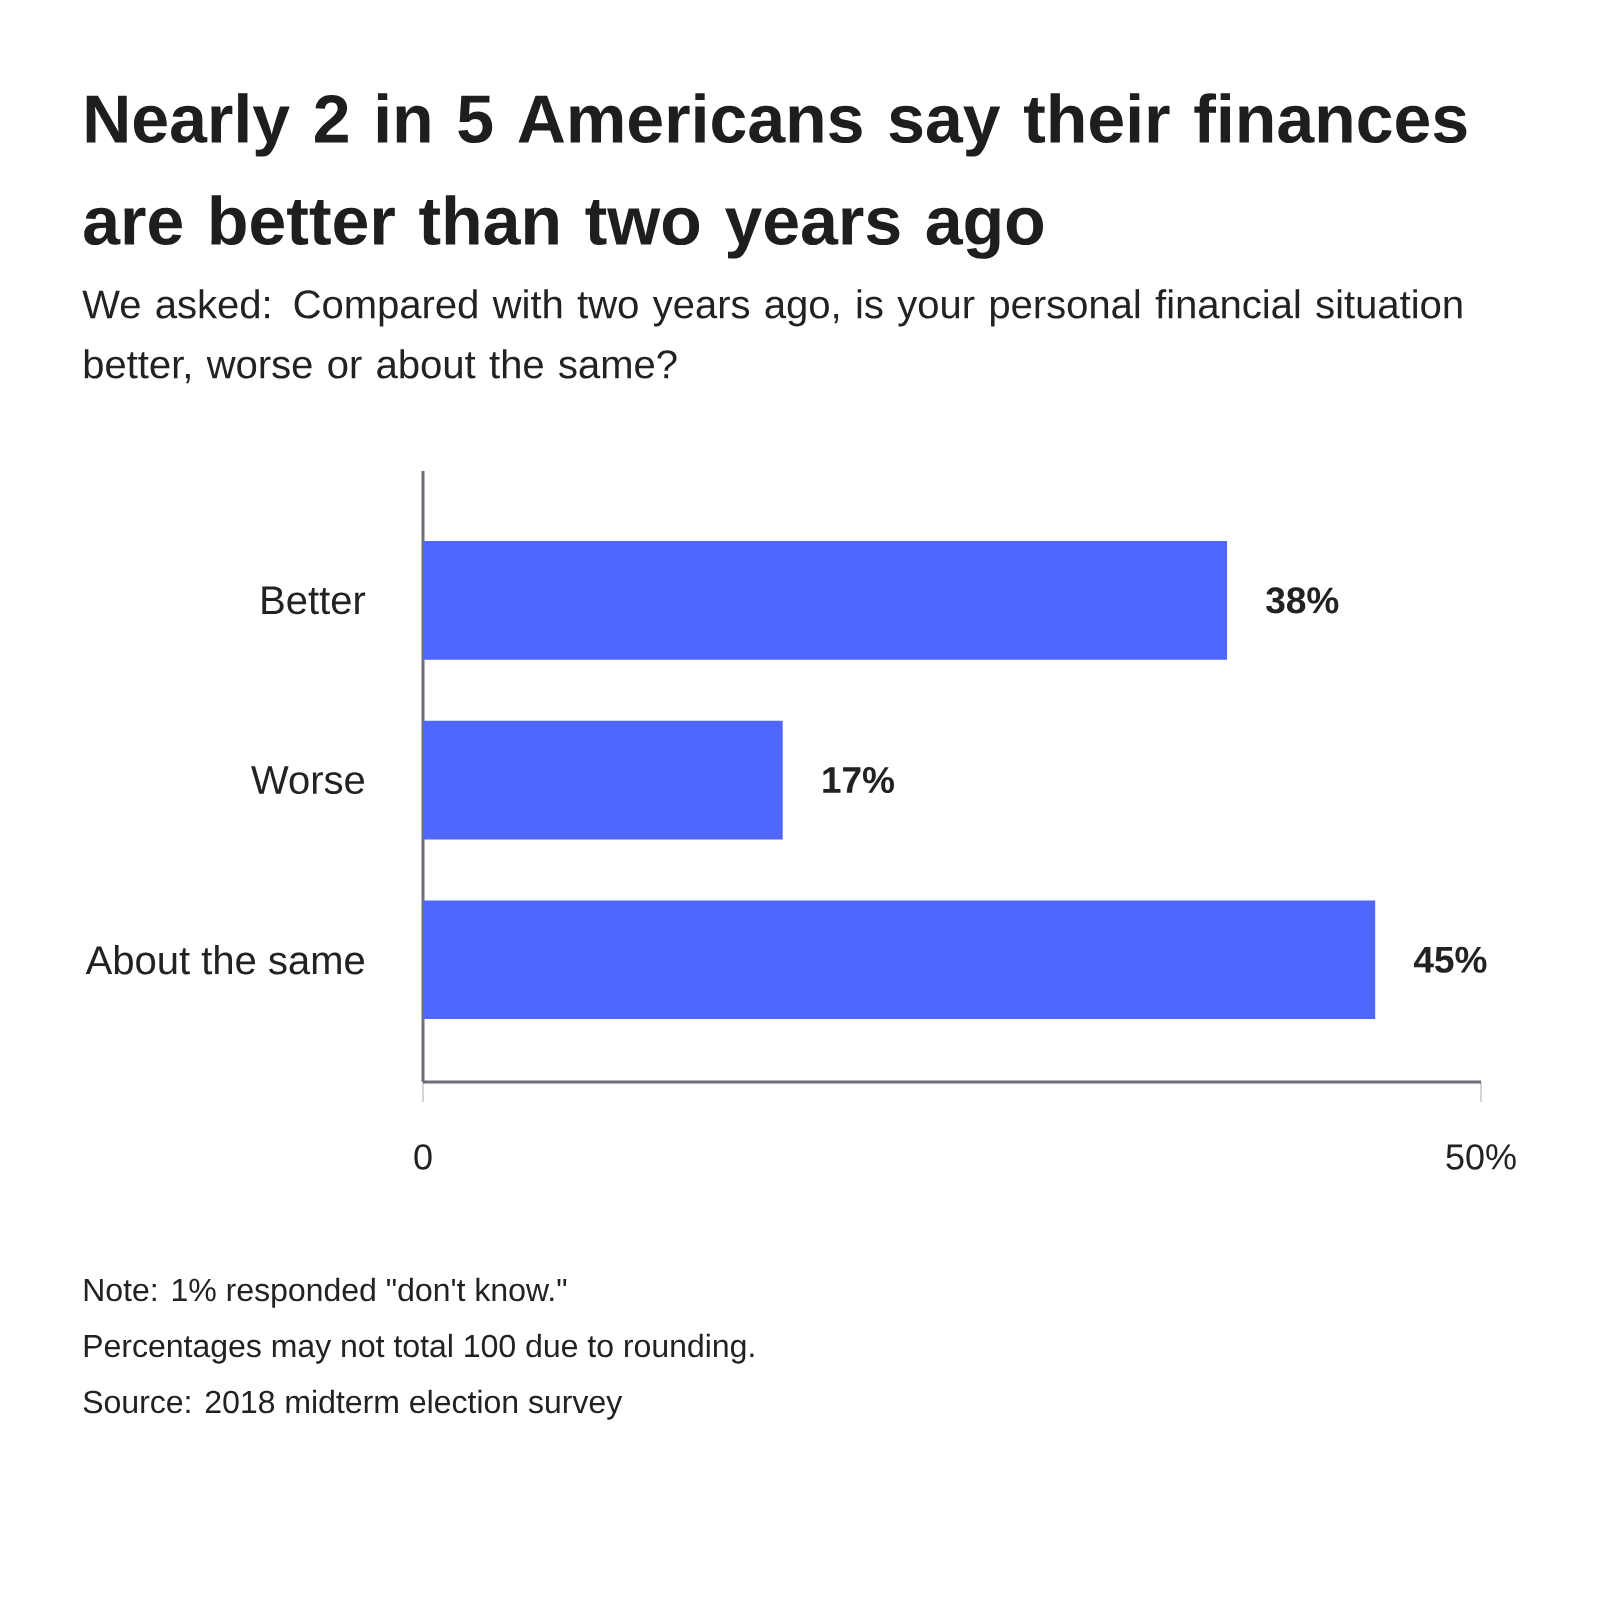 Image resolution: width=1600 pixels, height=1600 pixels. I want to click on y-tick-label: Worse, so click(308, 780).